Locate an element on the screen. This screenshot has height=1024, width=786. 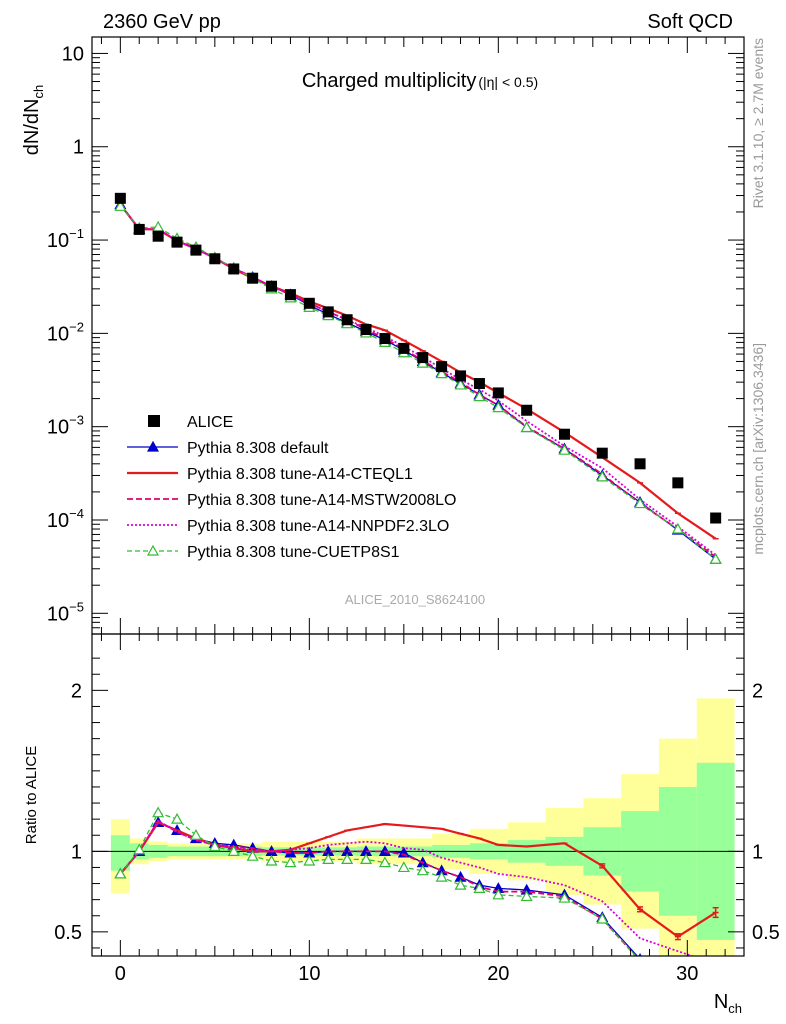
legend-label-default: Pythia 8.308 default is located at coordinates (258, 448).